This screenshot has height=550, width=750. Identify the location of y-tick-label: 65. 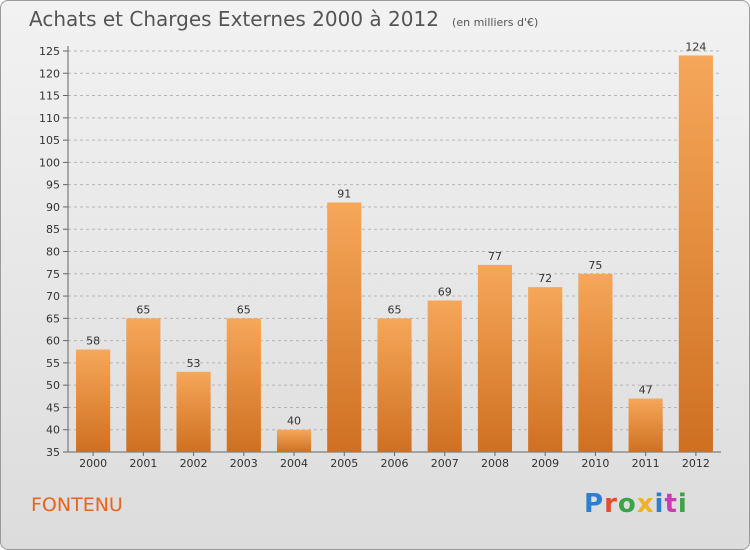
(53, 318).